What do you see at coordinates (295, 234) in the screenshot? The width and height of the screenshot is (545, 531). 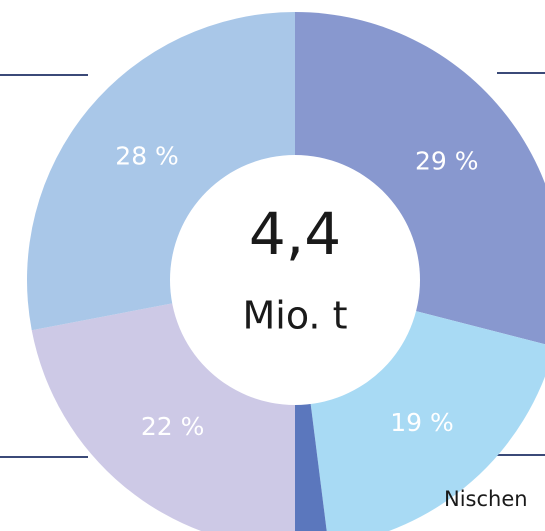 I see `center-label: 4,4` at bounding box center [295, 234].